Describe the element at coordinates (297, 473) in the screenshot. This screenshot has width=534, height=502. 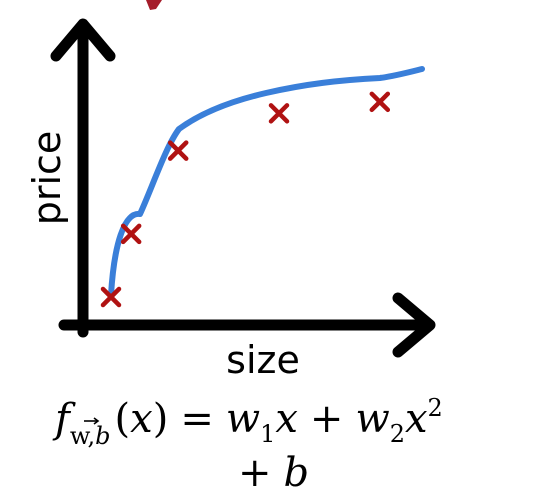
I see `formula-b: b` at that location.